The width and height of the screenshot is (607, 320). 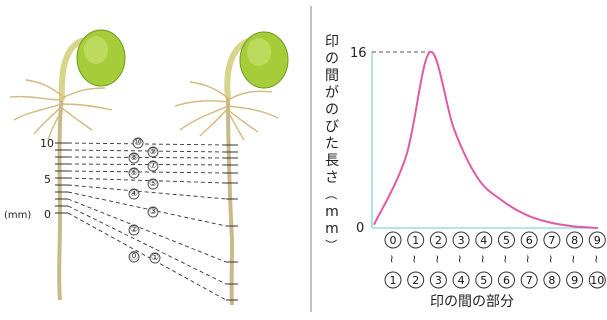 I want to click on segment-tilde-0: ~, so click(x=392, y=258).